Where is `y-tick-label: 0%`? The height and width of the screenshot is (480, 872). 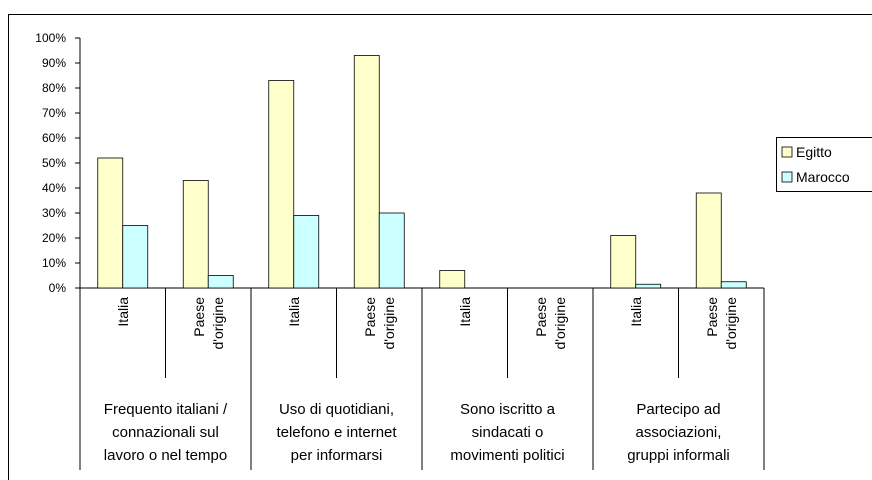 y-tick-label: 0% is located at coordinates (58, 288).